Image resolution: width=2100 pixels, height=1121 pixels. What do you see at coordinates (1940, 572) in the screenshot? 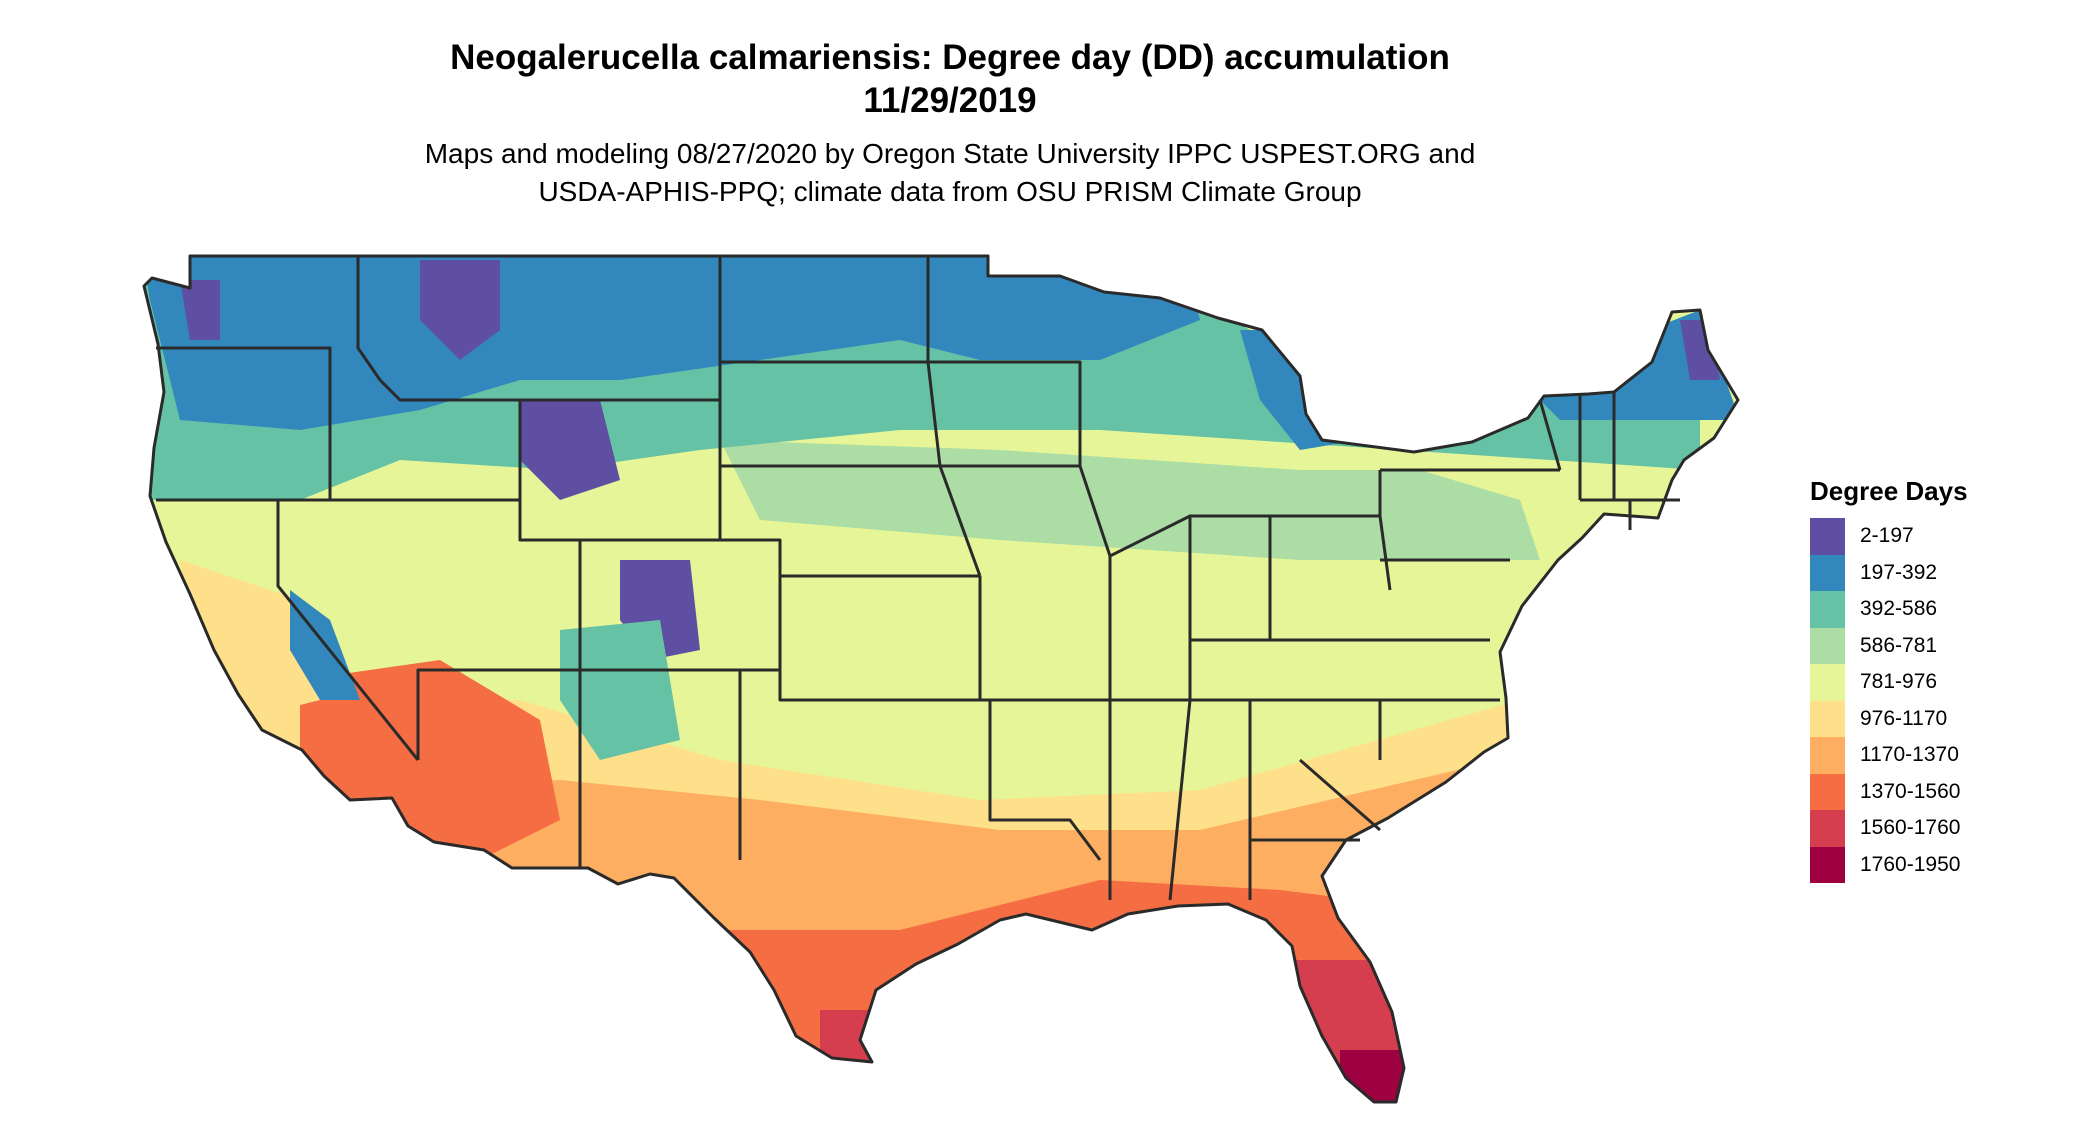
I see `legend-item: 197-392` at bounding box center [1940, 572].